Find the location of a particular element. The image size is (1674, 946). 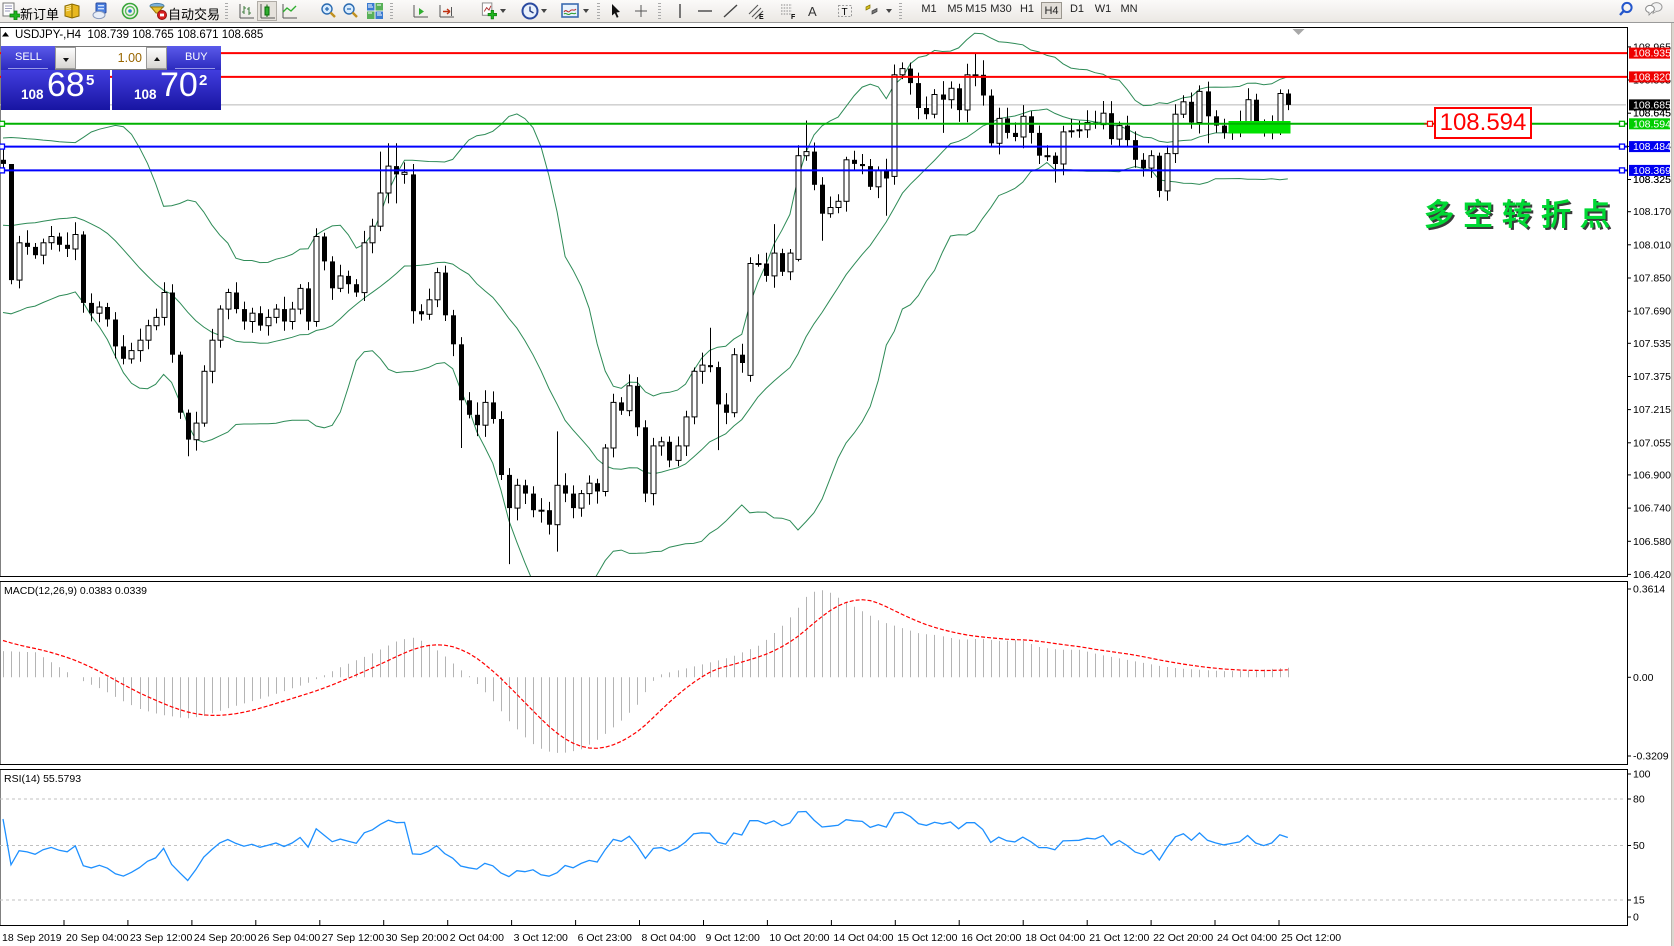

svg-text: 6 Oct 23:00 is located at coordinates (605, 938).